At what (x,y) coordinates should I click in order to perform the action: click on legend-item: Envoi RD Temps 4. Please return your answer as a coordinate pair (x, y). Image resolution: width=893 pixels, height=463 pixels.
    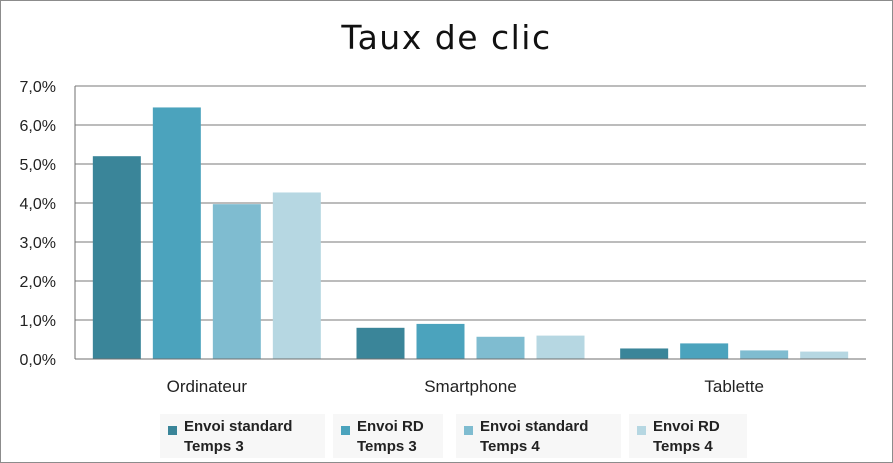
    Looking at the image, I should click on (688, 436).